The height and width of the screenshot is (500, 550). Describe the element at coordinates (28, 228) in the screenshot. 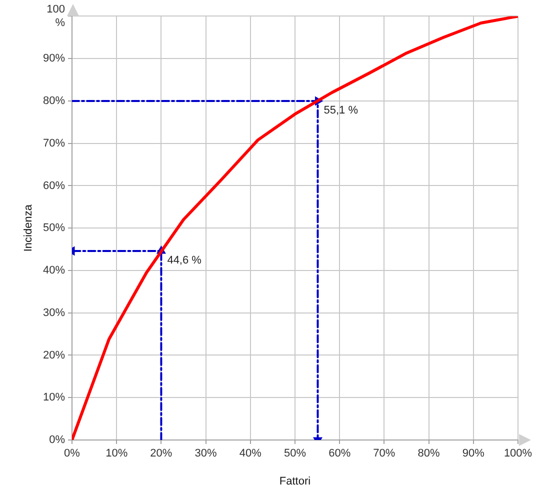

I see `y-axis-title: Incidenza` at that location.